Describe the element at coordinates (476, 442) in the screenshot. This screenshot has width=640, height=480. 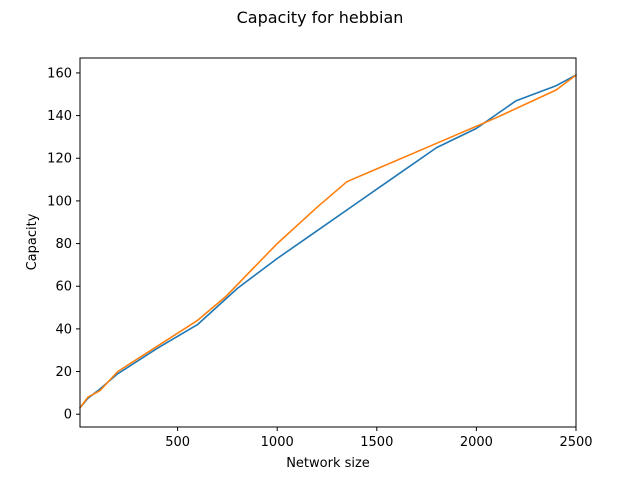
I see `x-tick-label: 2000` at that location.